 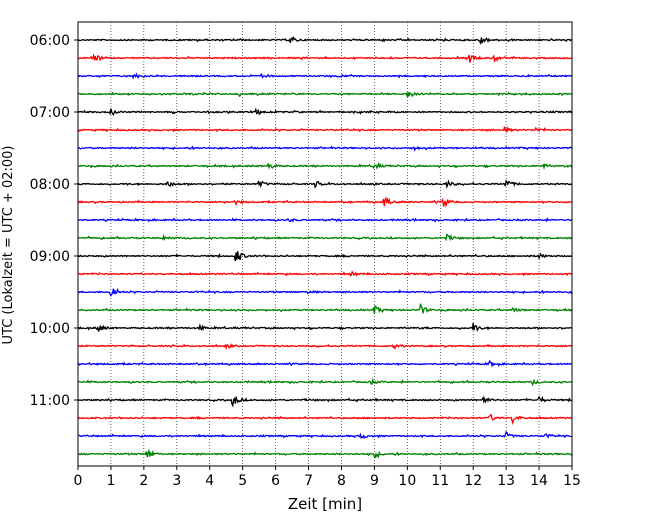 I want to click on x-tick-label: 9, so click(x=374, y=481).